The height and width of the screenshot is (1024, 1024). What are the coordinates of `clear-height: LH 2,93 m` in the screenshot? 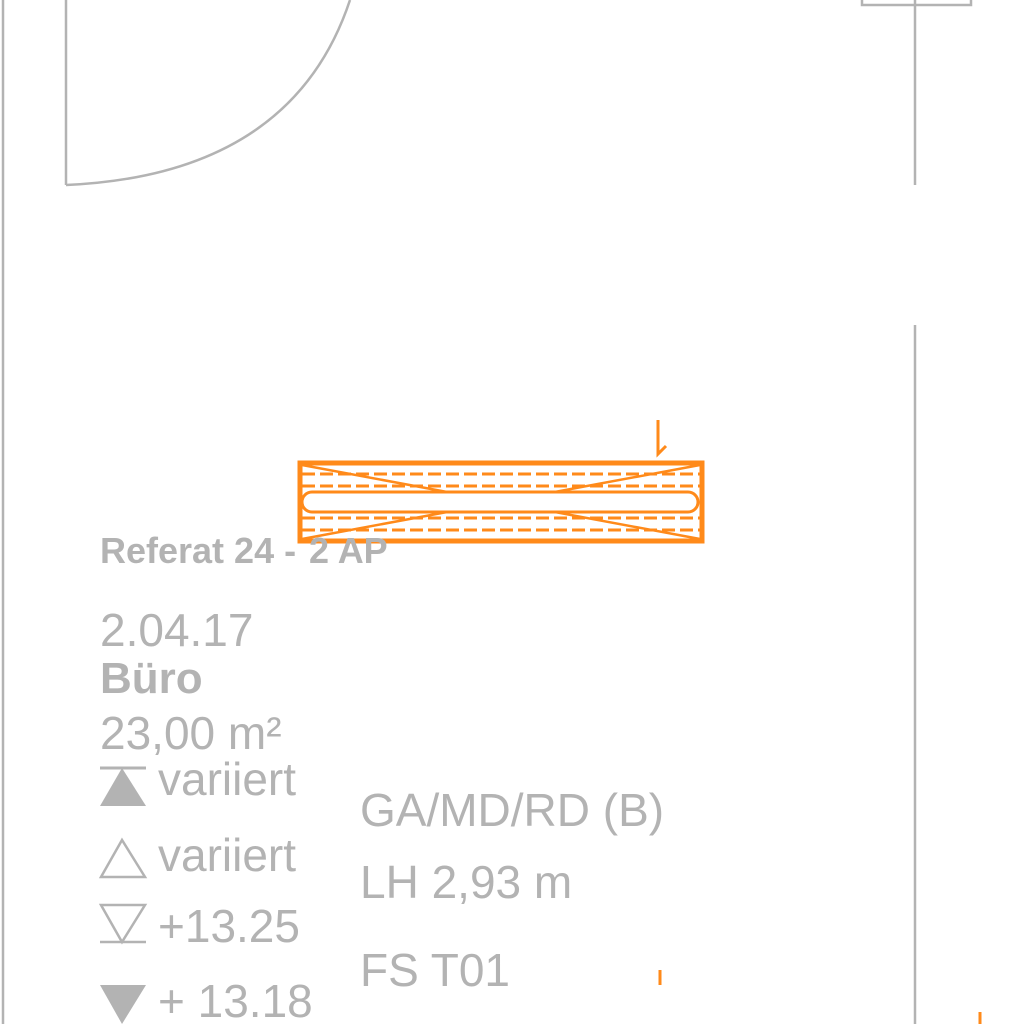 It's located at (466, 882).